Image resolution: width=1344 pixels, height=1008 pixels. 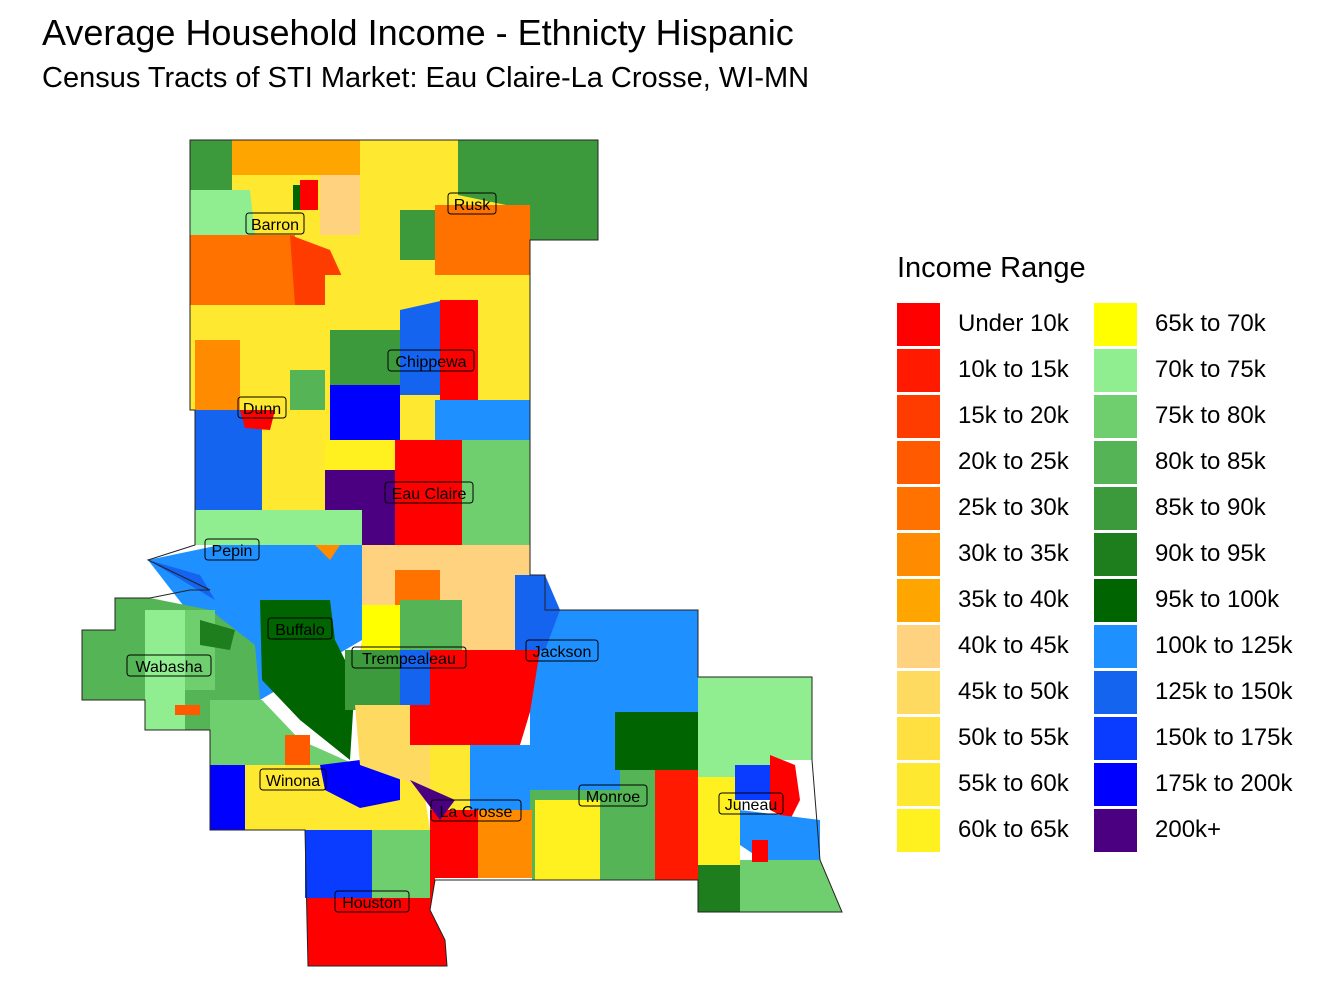 I want to click on legend-item: 20k to 25k, so click(x=983, y=462).